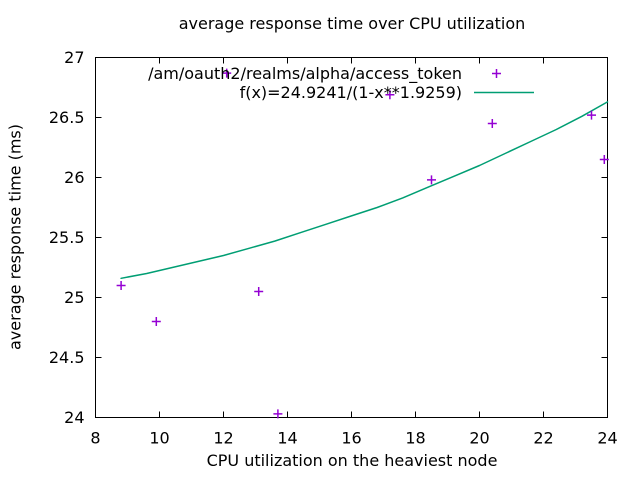 The image size is (640, 480). Describe the element at coordinates (15, 237) in the screenshot. I see `y-axis-label: average response time (ms)` at that location.